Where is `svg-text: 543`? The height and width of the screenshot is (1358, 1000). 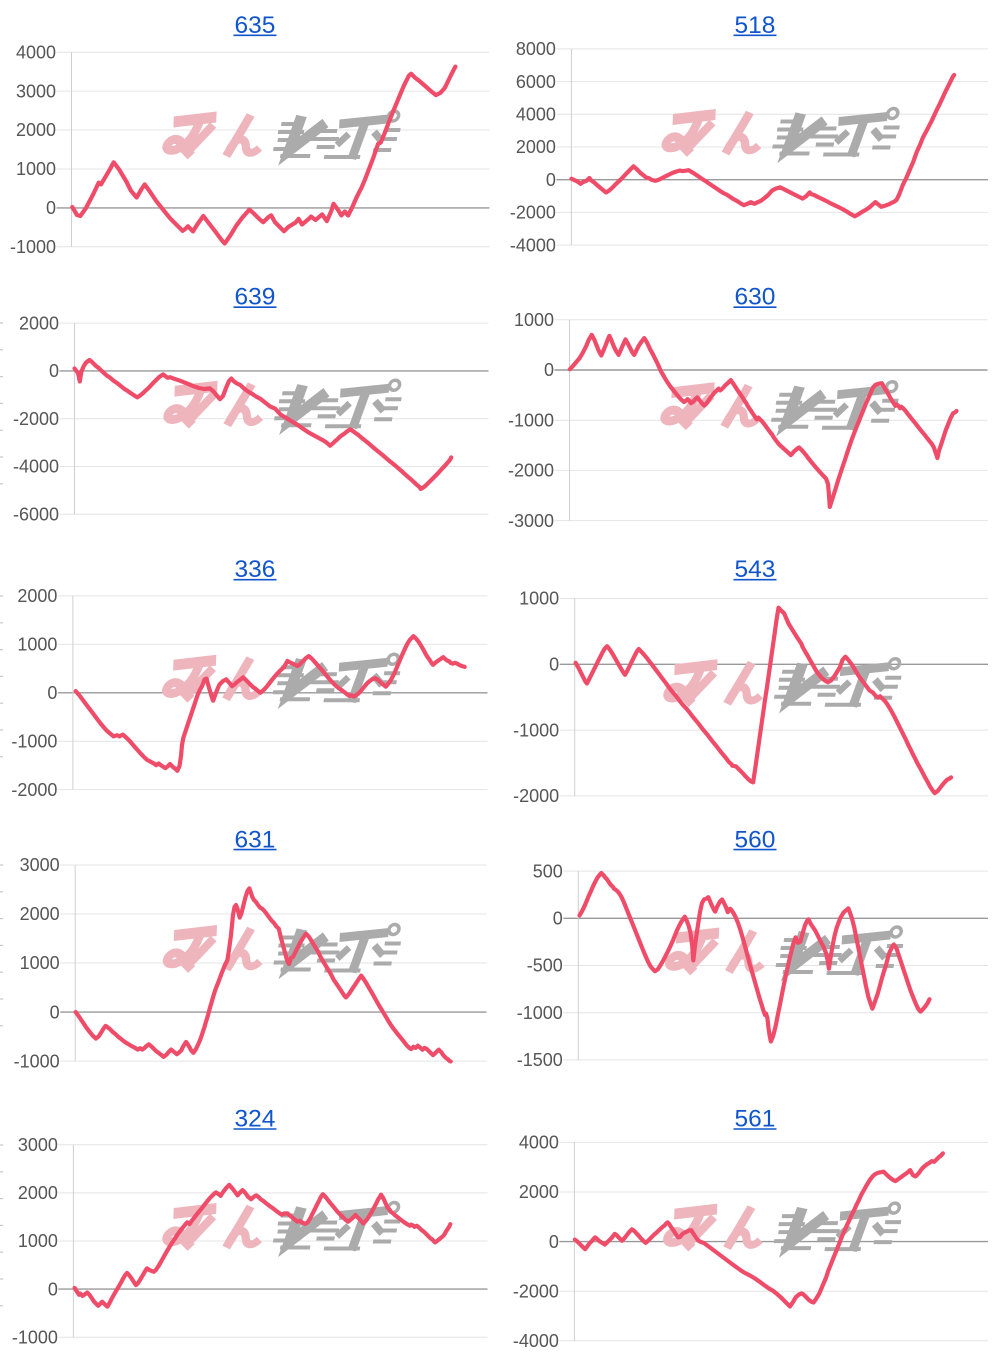 svg-text: 543 is located at coordinates (755, 569).